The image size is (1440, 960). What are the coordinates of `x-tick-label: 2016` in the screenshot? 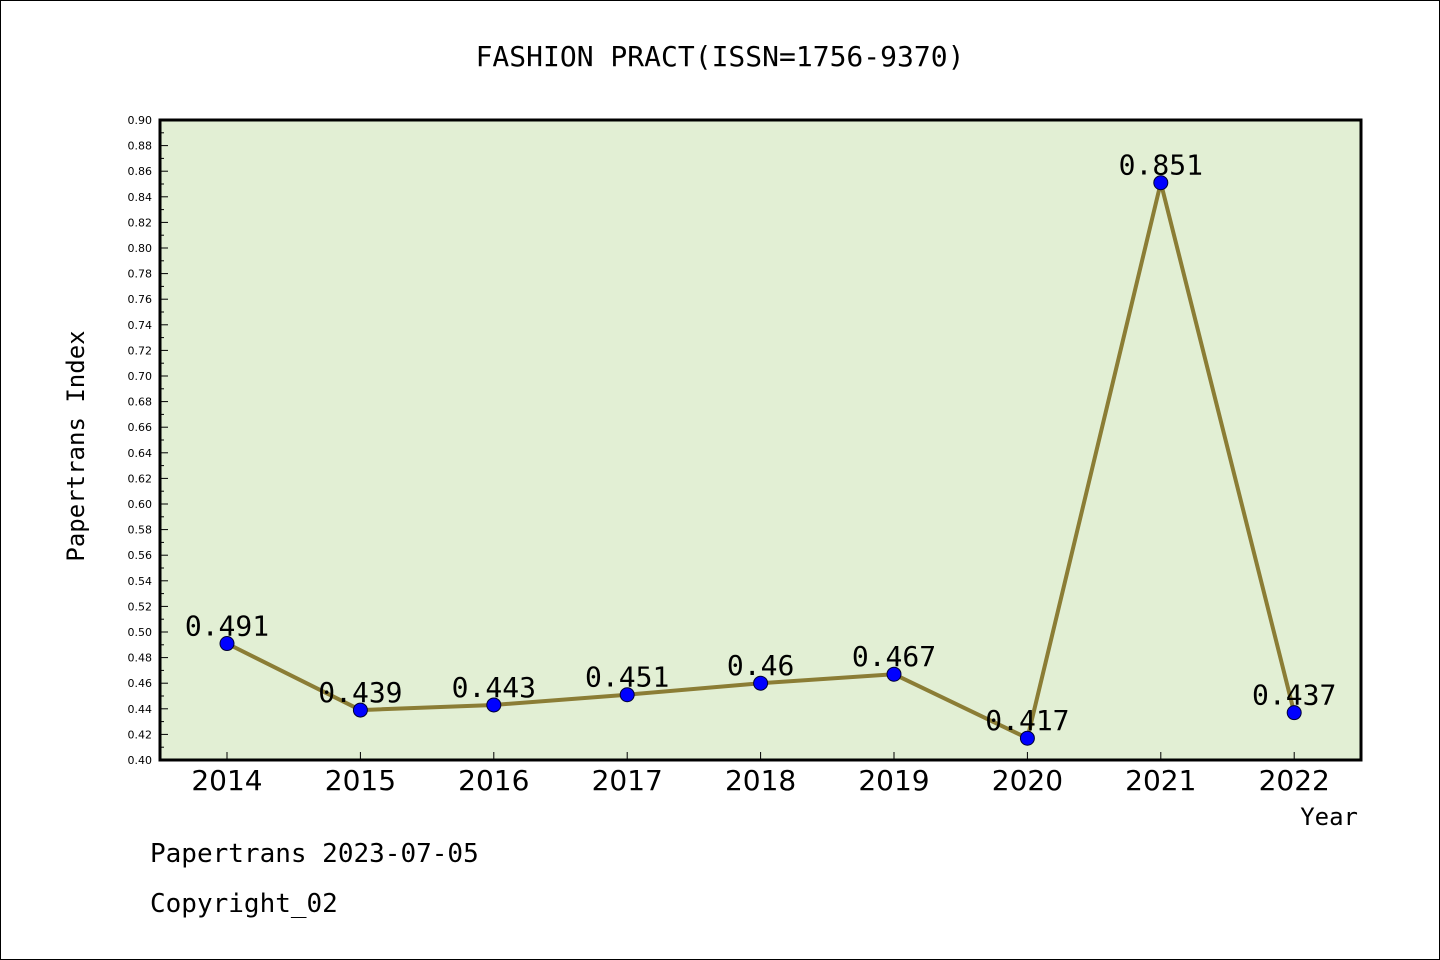 It's located at (493, 780).